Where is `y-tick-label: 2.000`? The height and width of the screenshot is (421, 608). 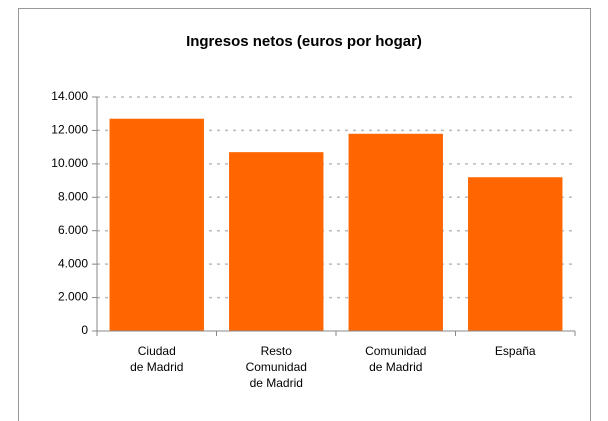 y-tick-label: 2.000 is located at coordinates (73, 297).